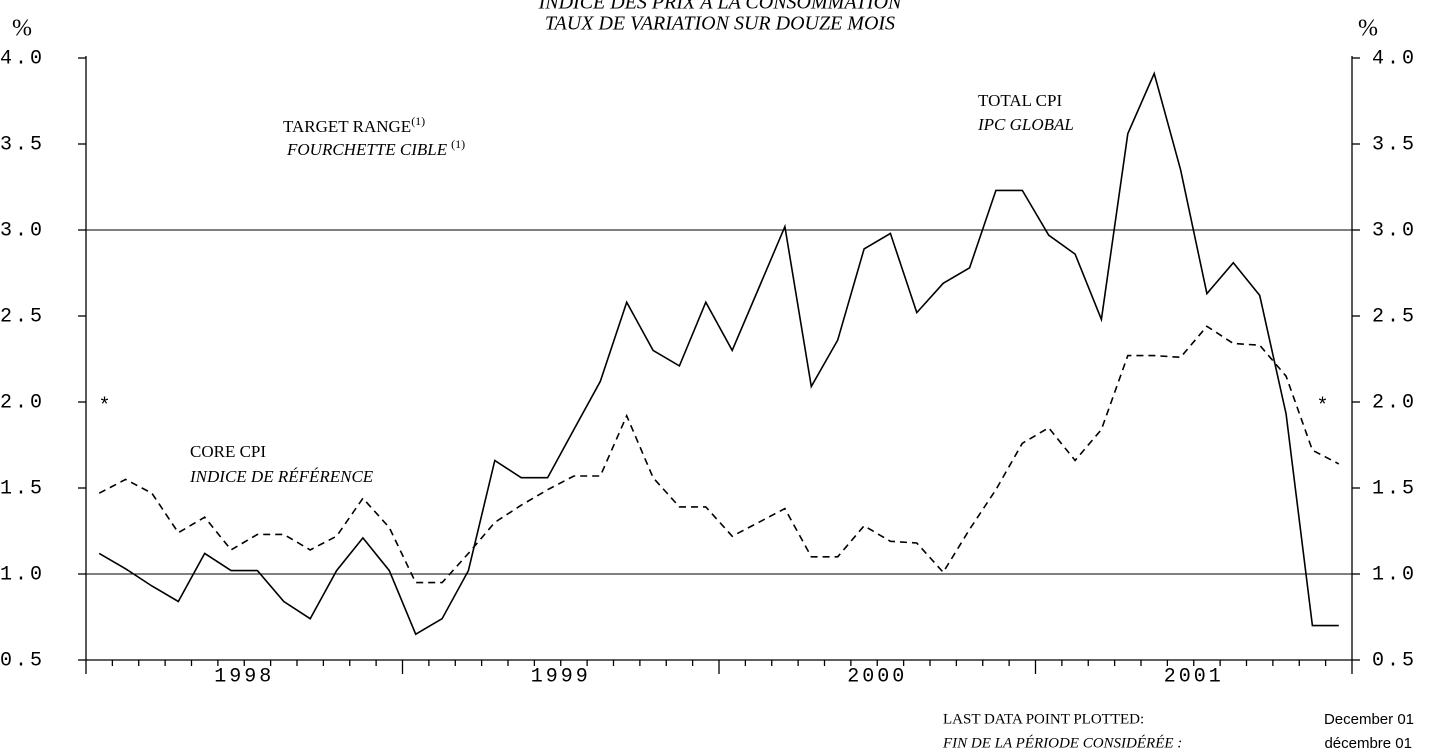  I want to click on x-tick-label: 1998, so click(244, 676).